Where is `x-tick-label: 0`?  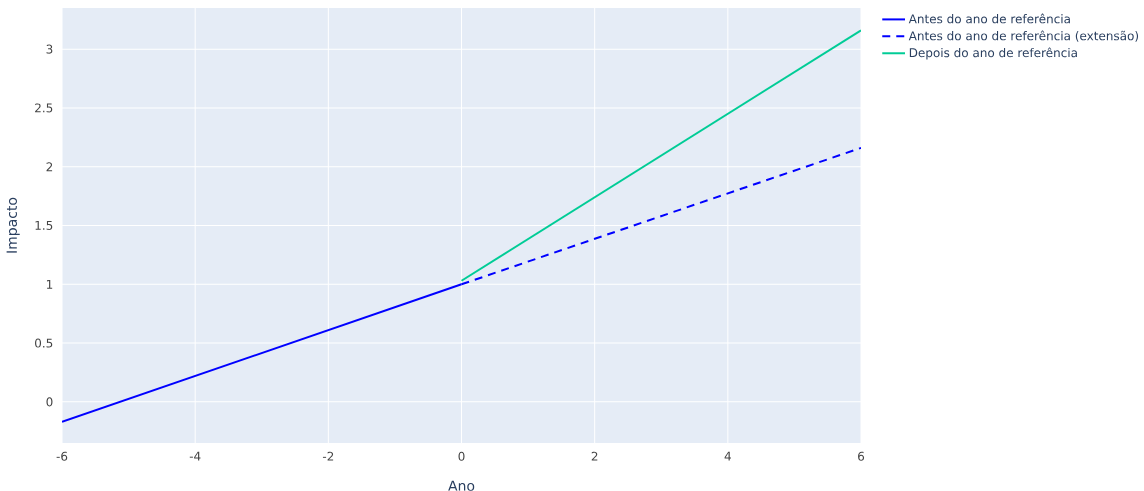
x-tick-label: 0 is located at coordinates (461, 456).